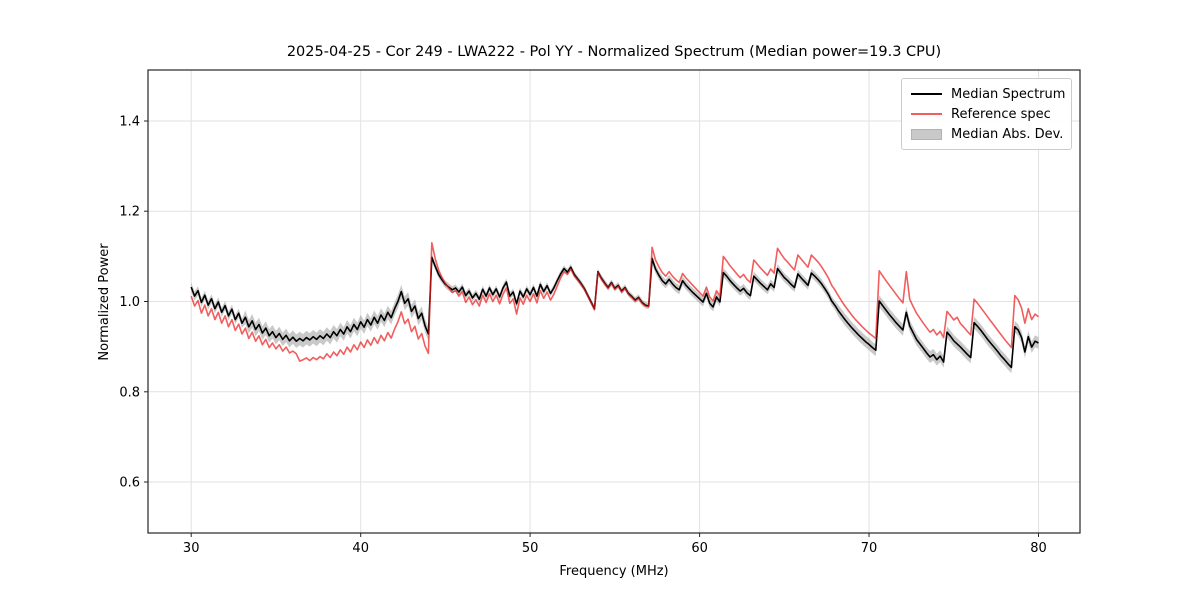  What do you see at coordinates (129, 392) in the screenshot?
I see `y-tick-label: 0.8` at bounding box center [129, 392].